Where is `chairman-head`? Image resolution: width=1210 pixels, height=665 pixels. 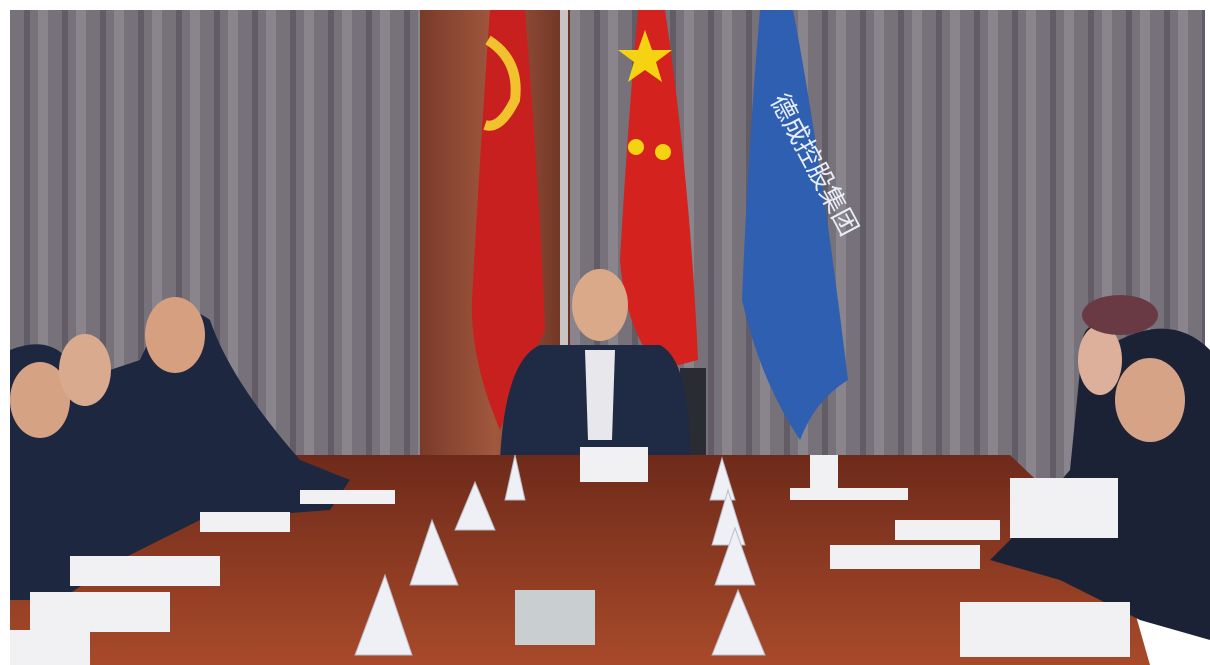
chairman-head is located at coordinates (600, 305).